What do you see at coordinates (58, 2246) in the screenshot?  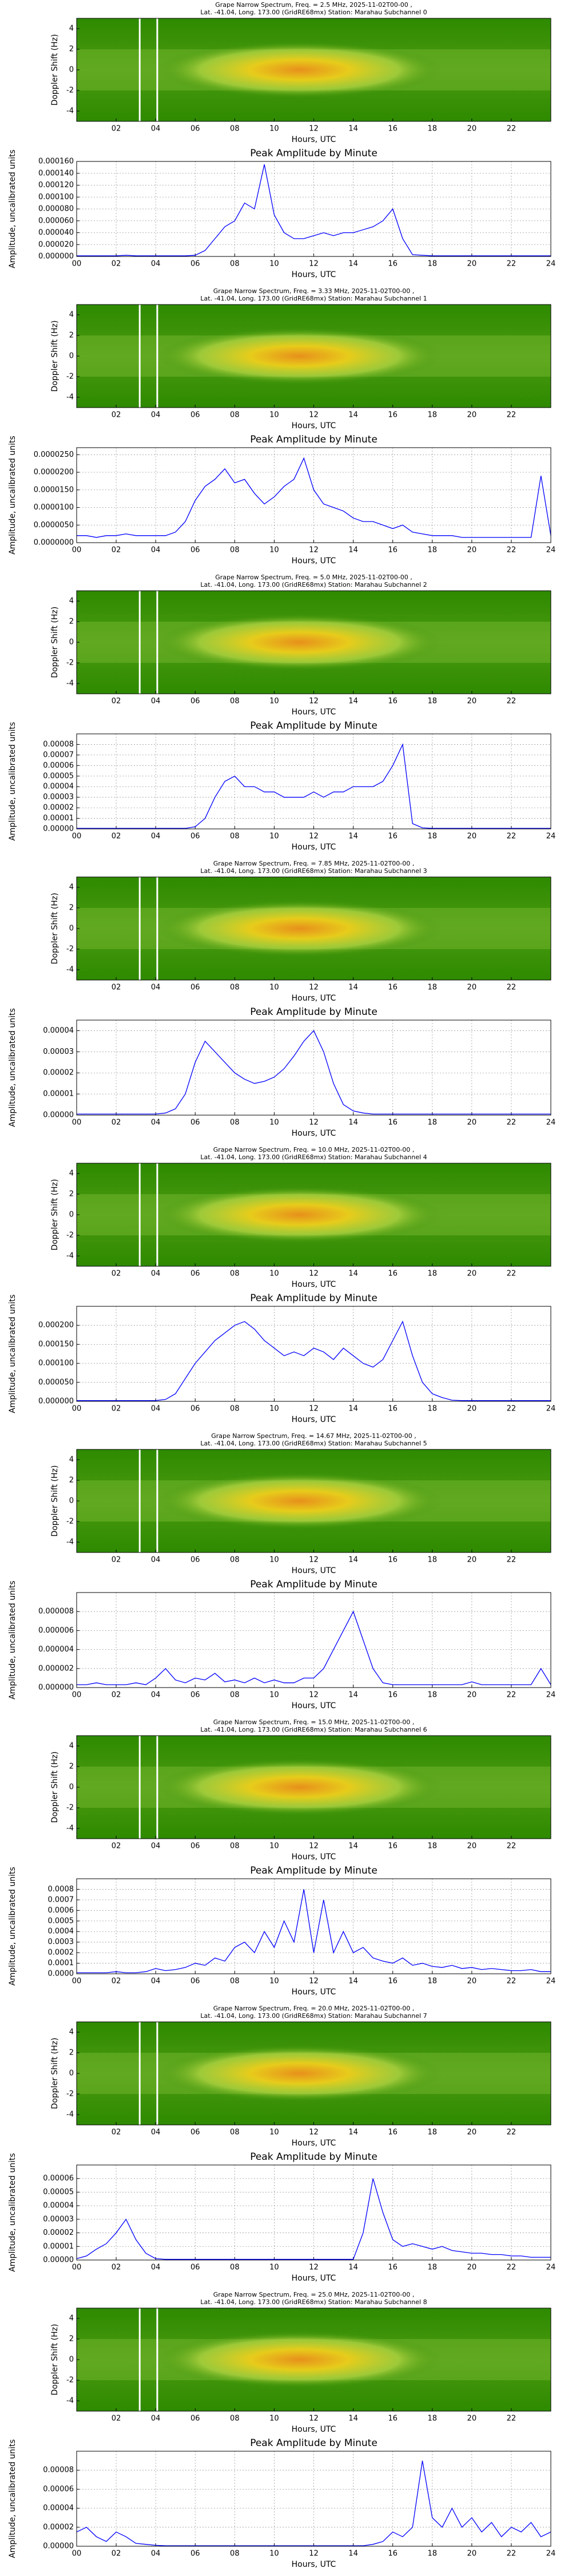 I see `y-tick-label: 0.00001` at bounding box center [58, 2246].